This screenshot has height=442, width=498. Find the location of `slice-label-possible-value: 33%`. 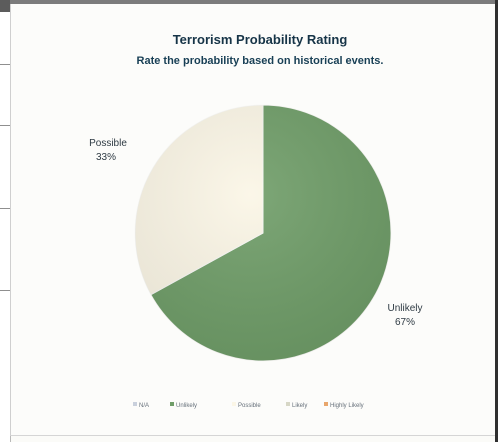

slice-label-possible-value: 33% is located at coordinates (106, 157).